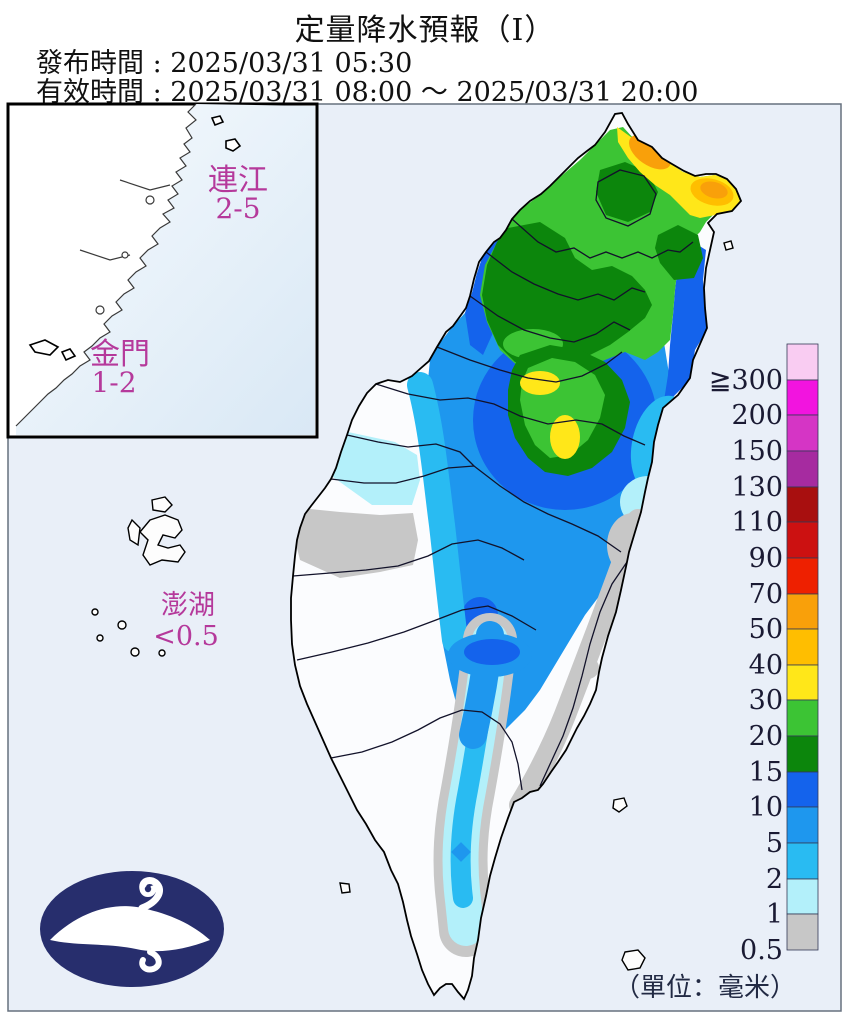 Image resolution: width=850 pixels, height=1024 pixels. Describe the element at coordinates (766, 629) in the screenshot. I see `legend-label: 50` at that location.